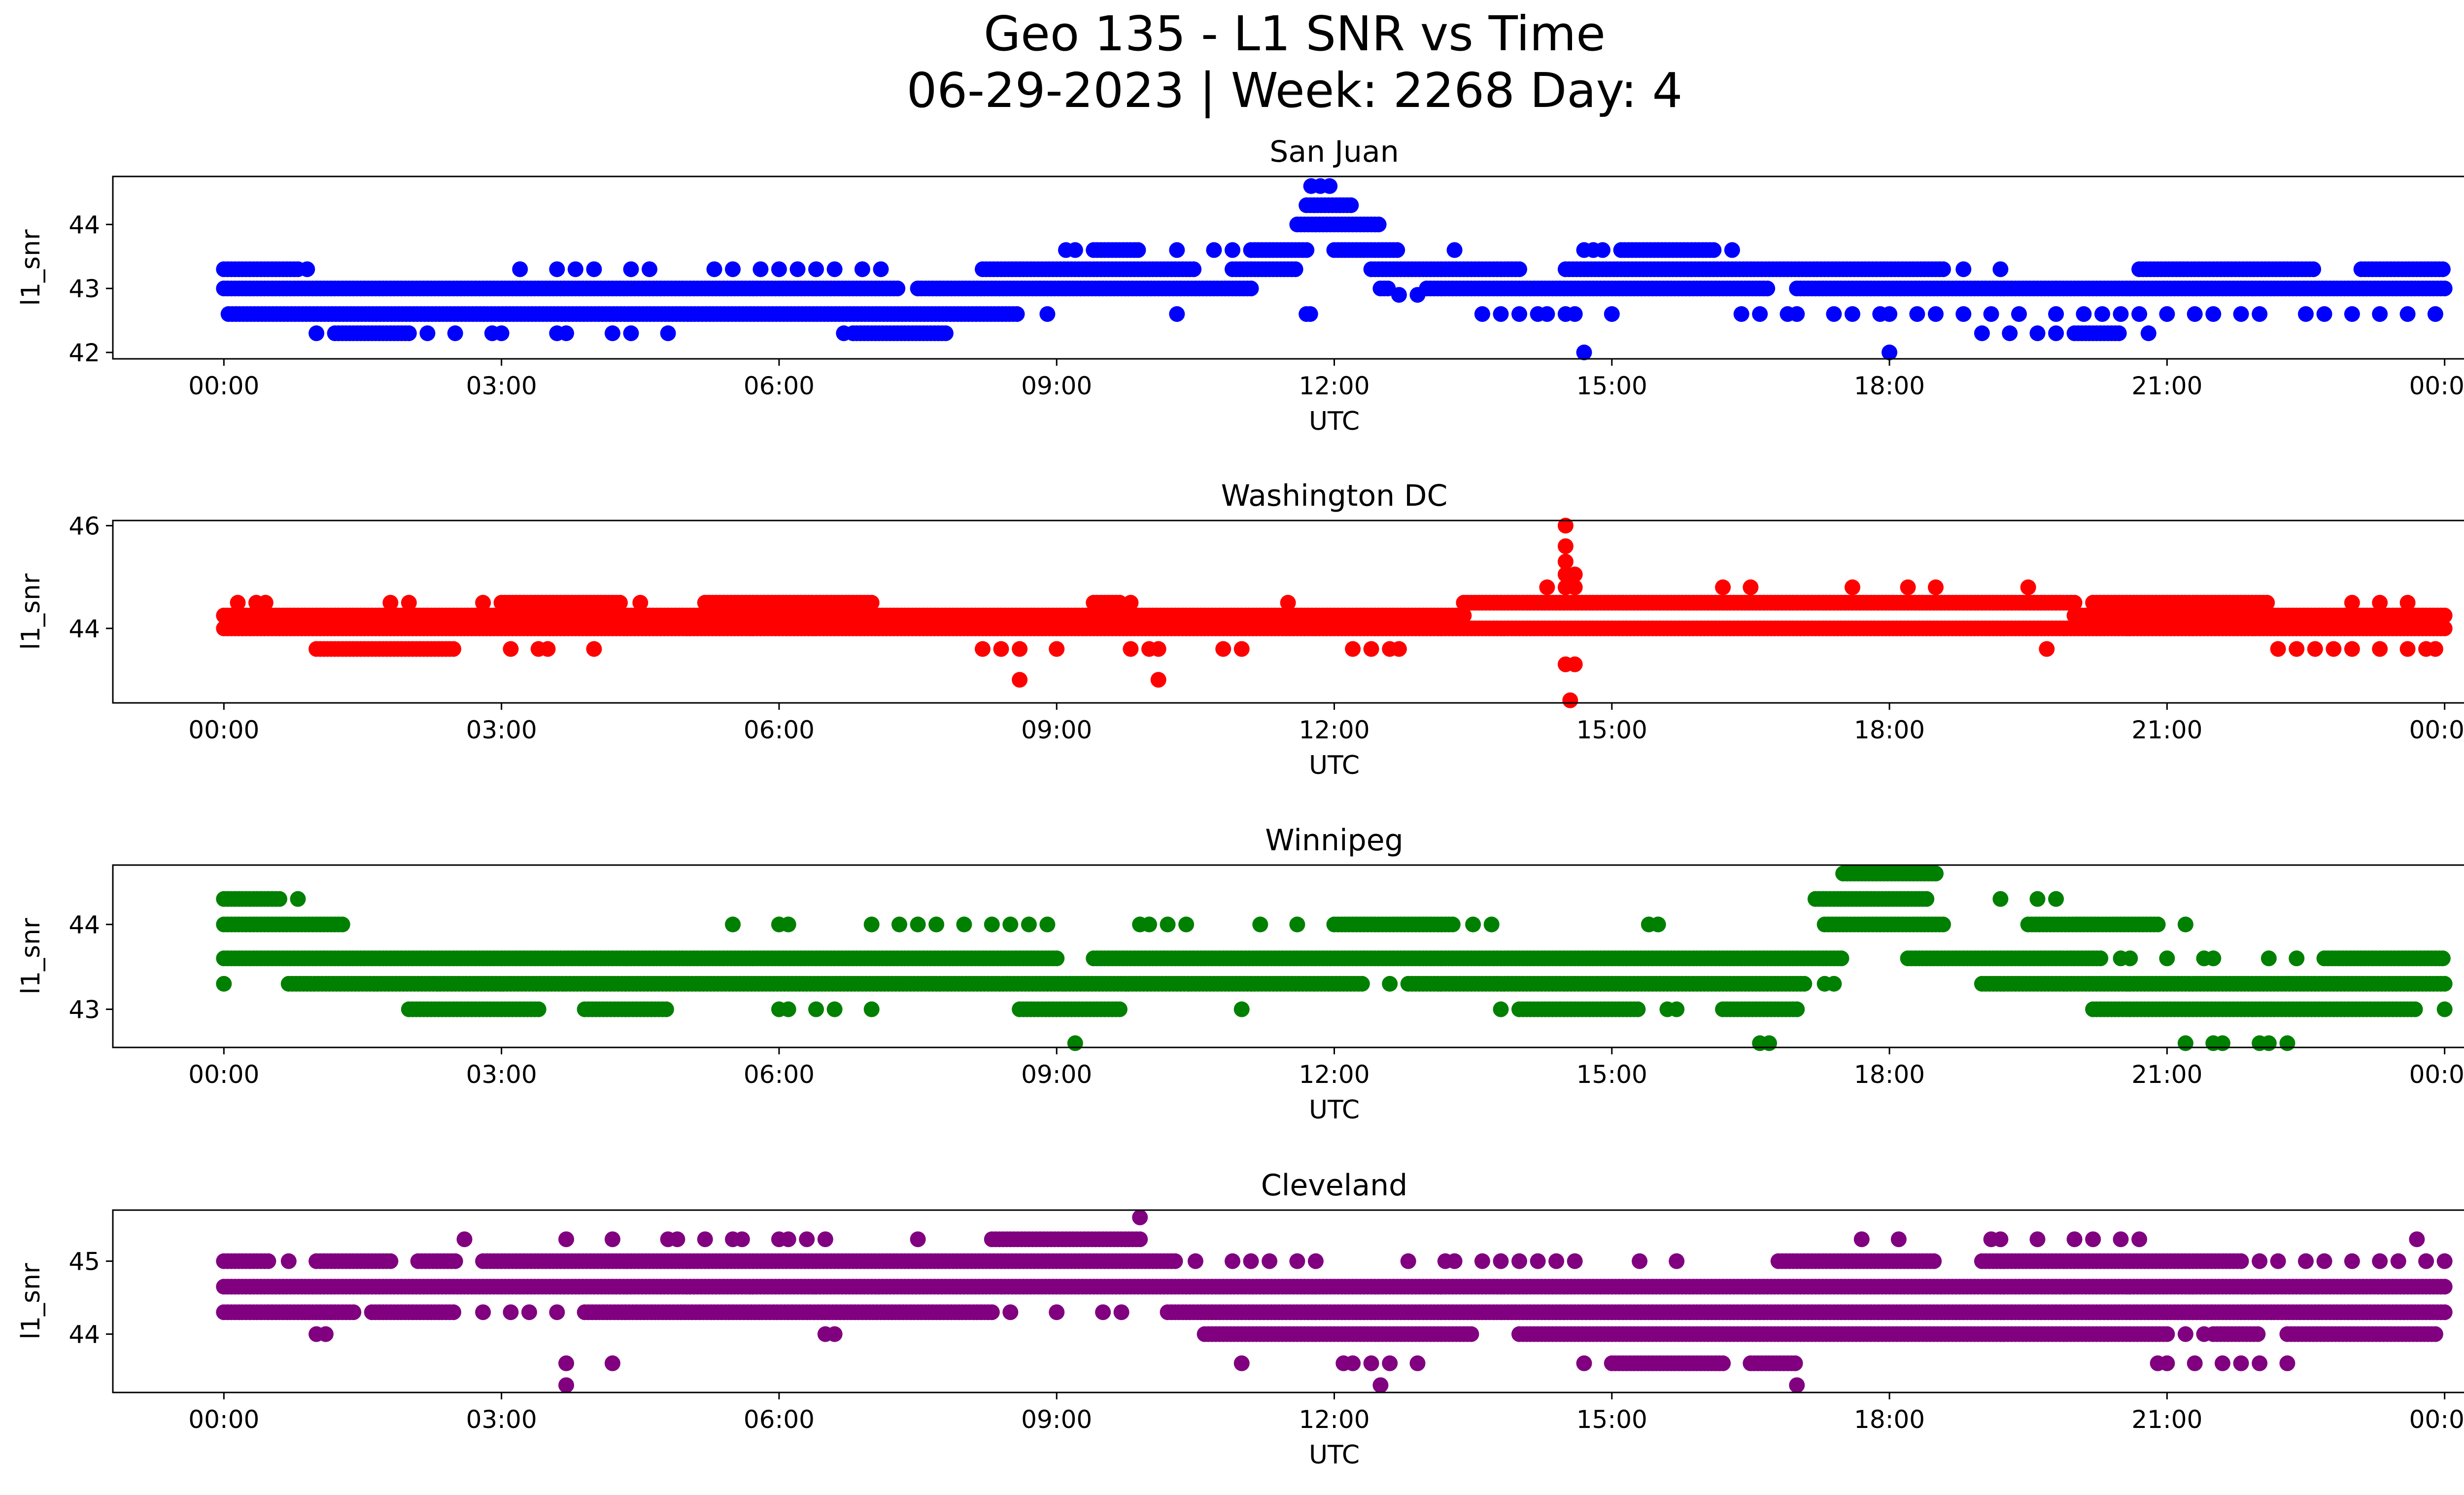 This screenshot has height=1495, width=2464. Describe the element at coordinates (1056, 1074) in the screenshot. I see `x-tick-label: 09:00` at that location.